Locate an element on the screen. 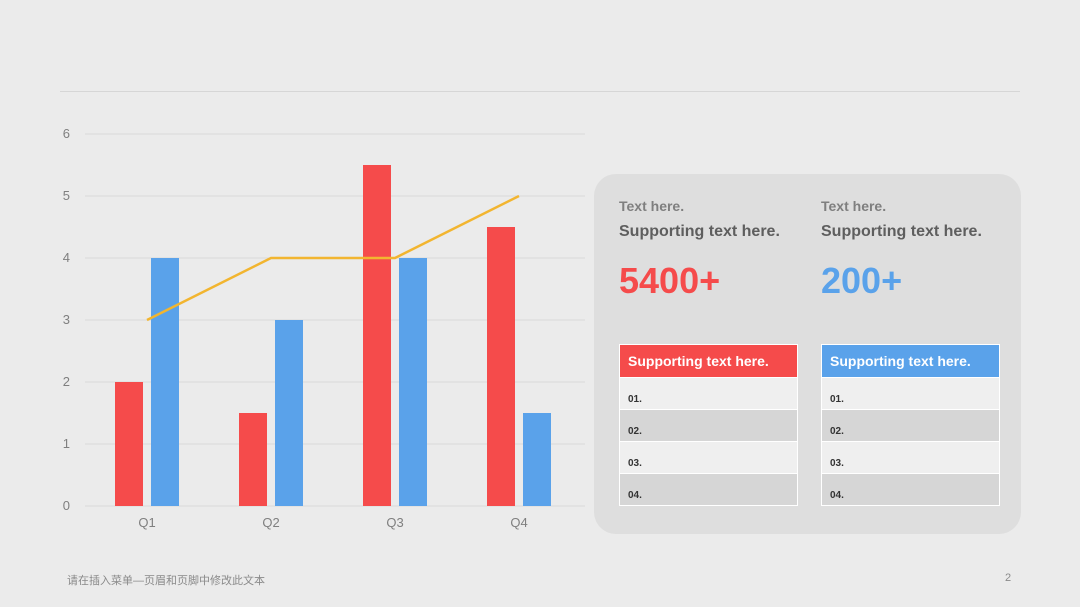 This screenshot has width=1080, height=607. y-tick-label: 5 is located at coordinates (66, 195).